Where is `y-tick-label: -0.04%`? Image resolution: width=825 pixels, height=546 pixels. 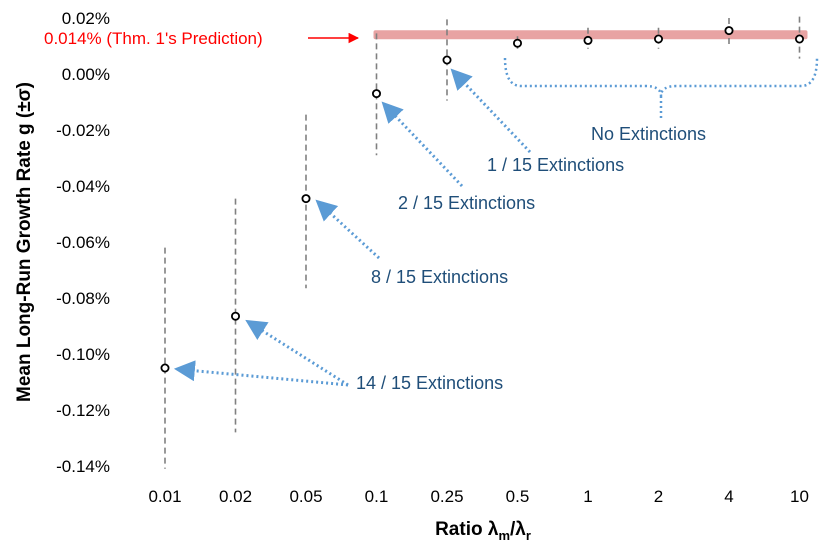 y-tick-label: -0.04% is located at coordinates (83, 186).